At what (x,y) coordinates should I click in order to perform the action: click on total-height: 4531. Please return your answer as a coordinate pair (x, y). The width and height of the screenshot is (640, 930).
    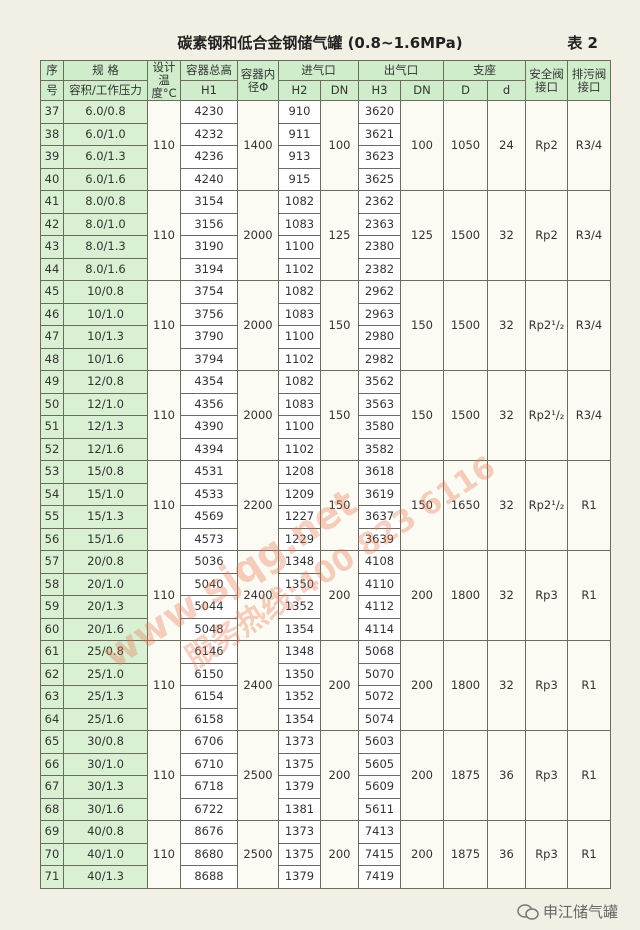
    Looking at the image, I should click on (209, 472).